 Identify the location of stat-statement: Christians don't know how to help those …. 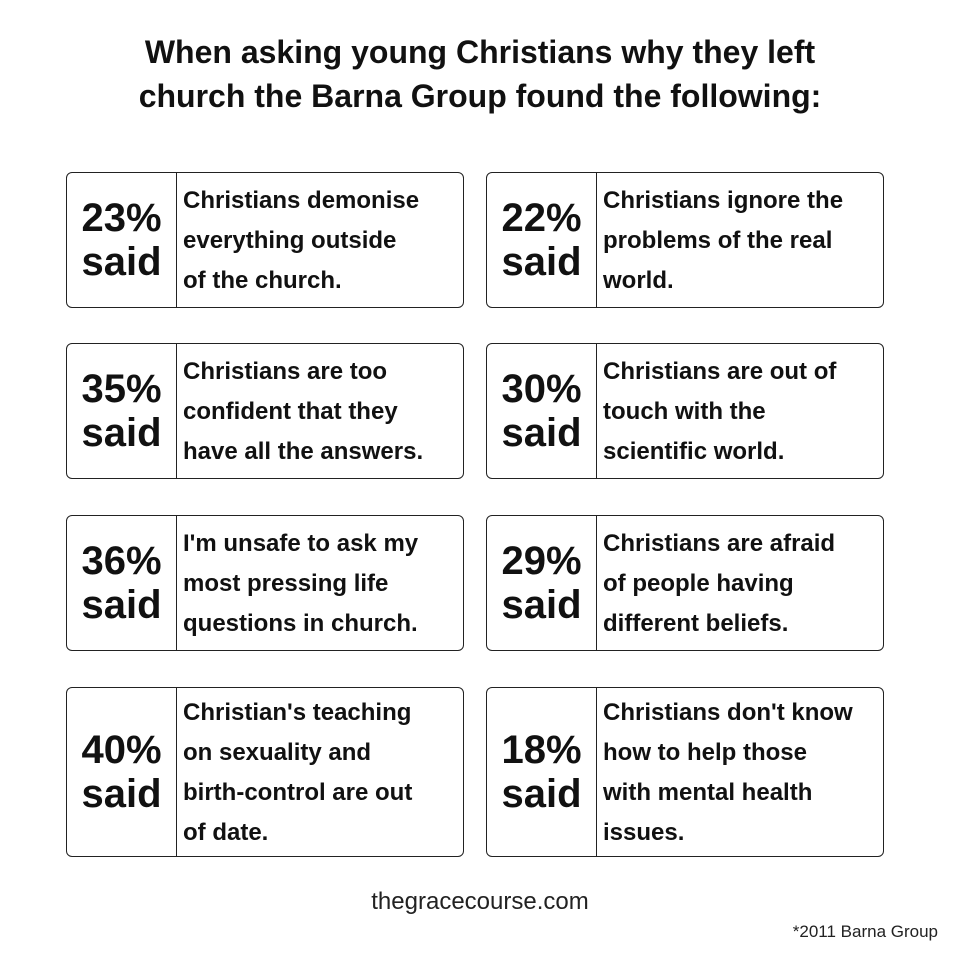
(740, 772).